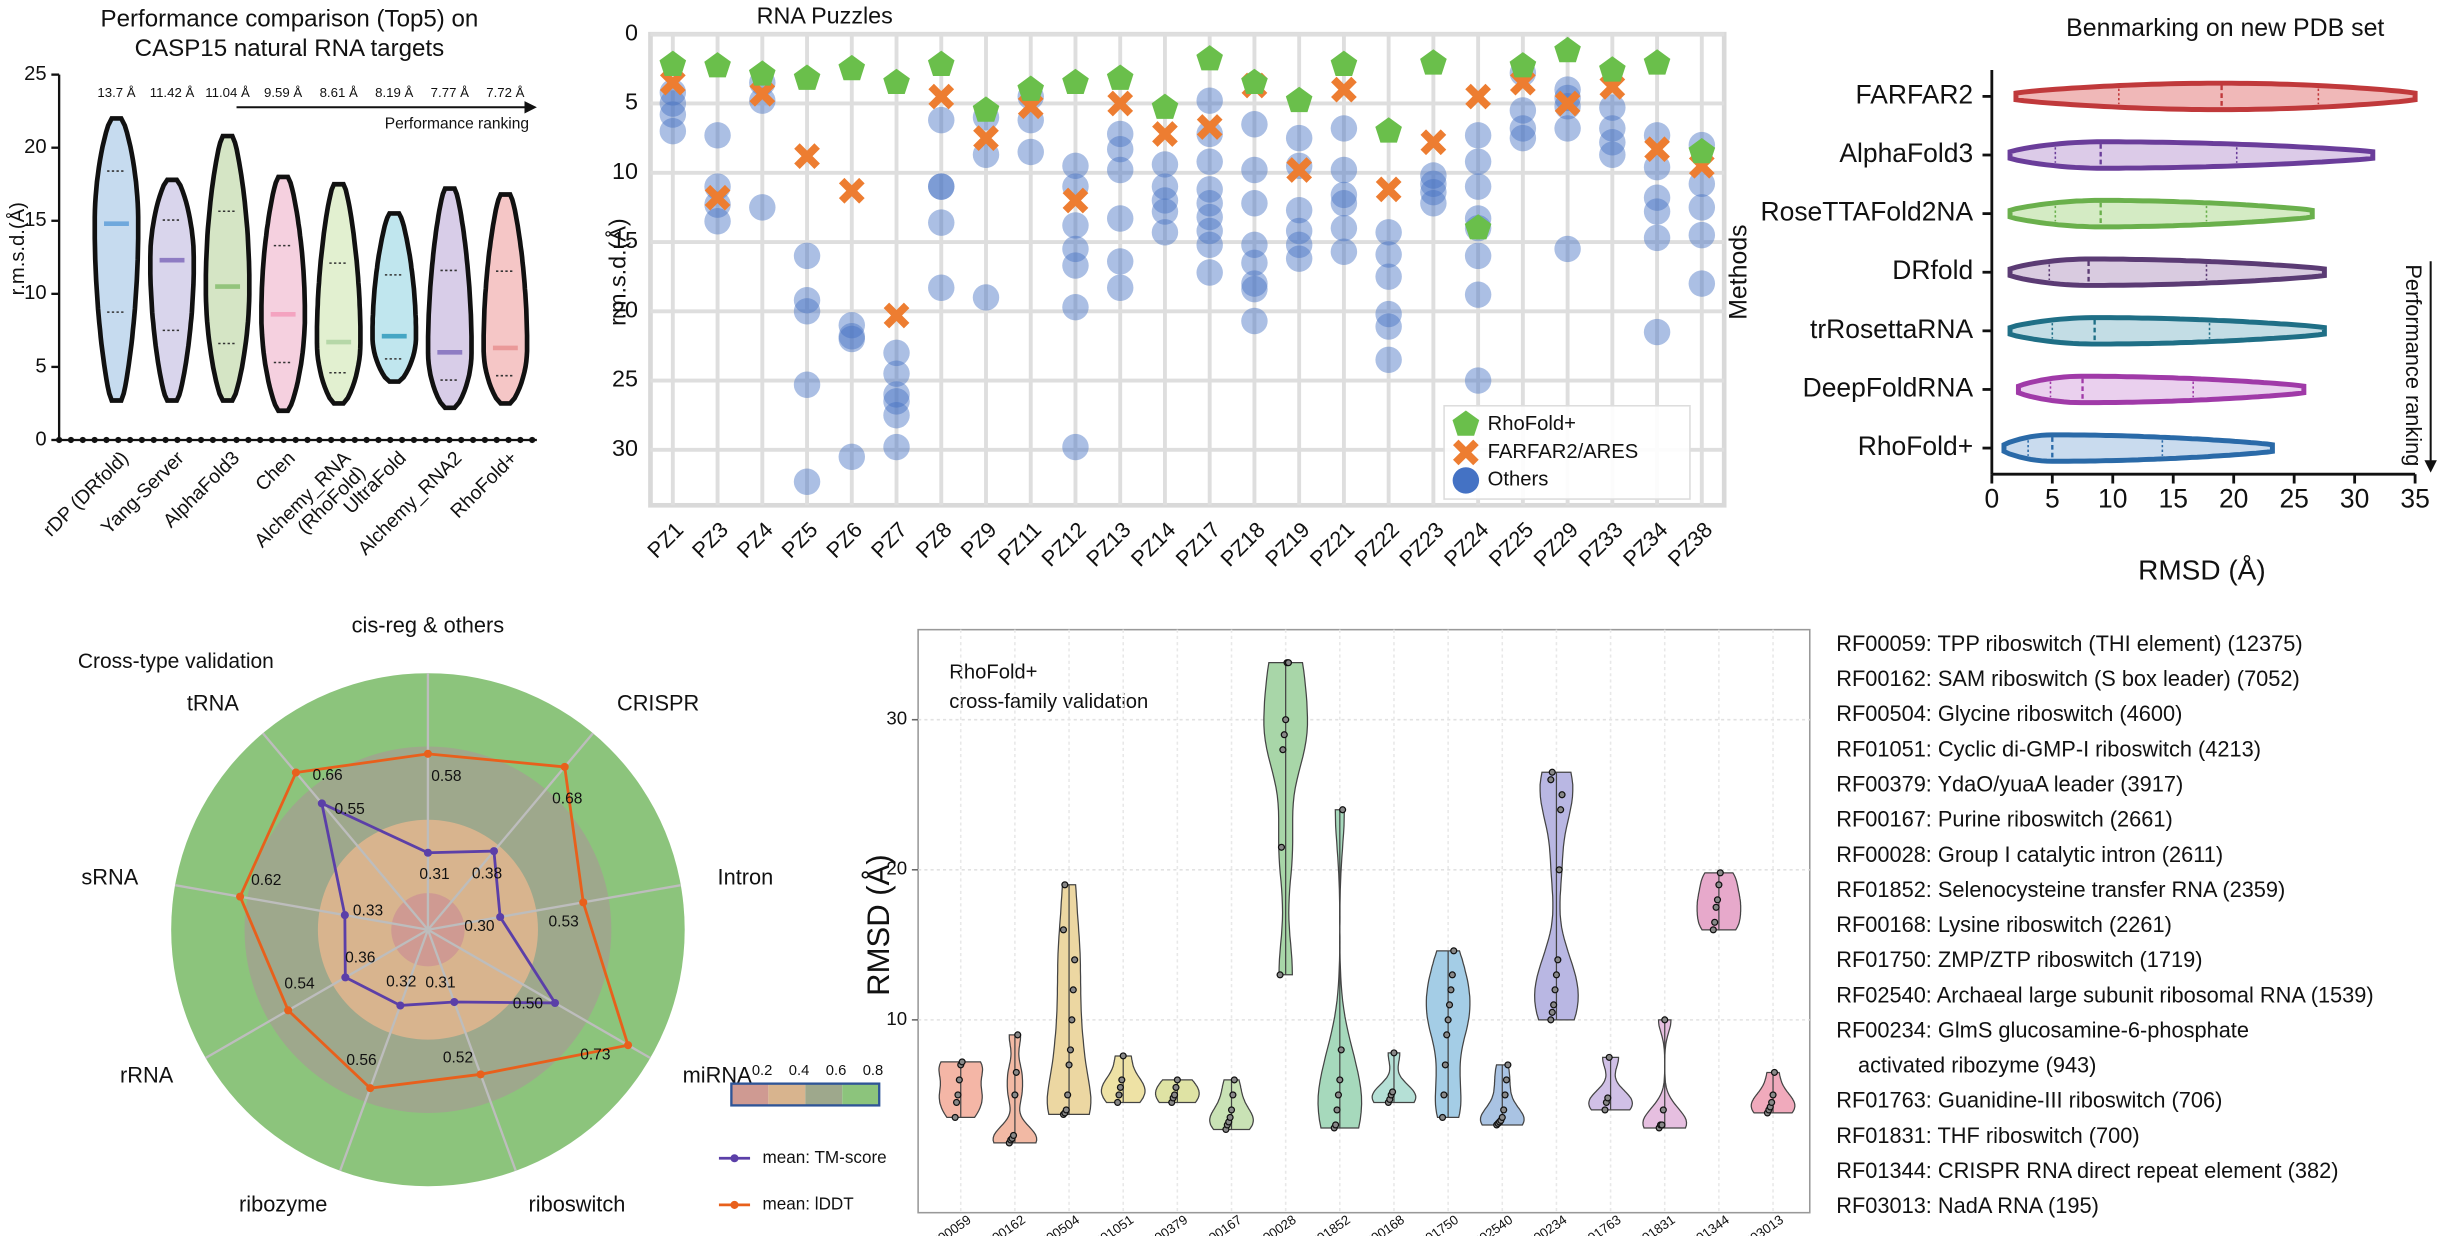 The image size is (2440, 1236). I want to click on x-tick-label: RF01831, so click(1651, 1224).